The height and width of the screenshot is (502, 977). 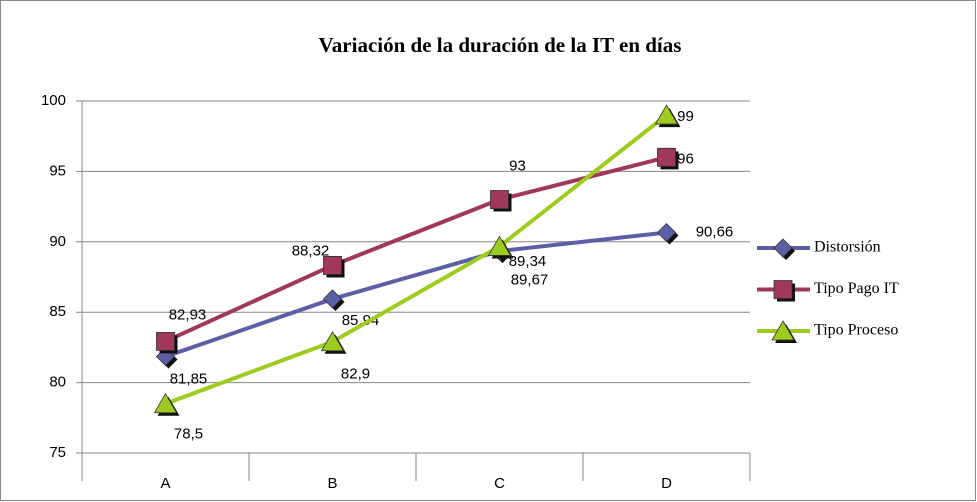 What do you see at coordinates (517, 166) in the screenshot?
I see `data-label: 93` at bounding box center [517, 166].